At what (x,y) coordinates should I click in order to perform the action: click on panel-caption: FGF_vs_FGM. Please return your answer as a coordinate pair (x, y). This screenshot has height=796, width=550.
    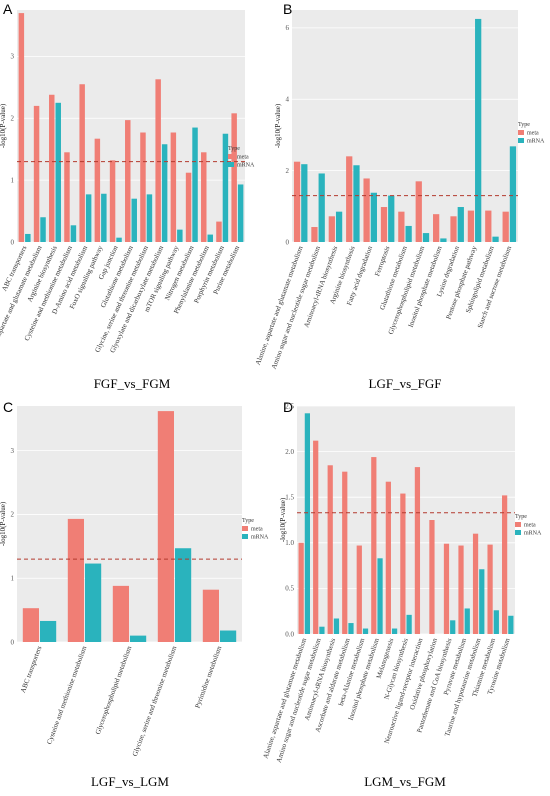
    Looking at the image, I should click on (132, 383).